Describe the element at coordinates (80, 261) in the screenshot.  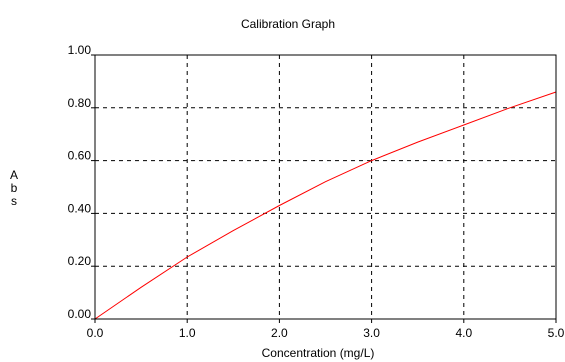
I see `y-tick-label: 0.20` at that location.